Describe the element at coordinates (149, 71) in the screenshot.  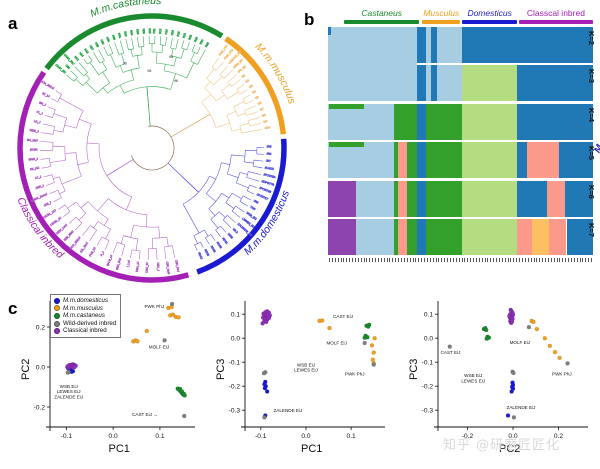
I see `tree-bootstrap-value: 98` at that location.